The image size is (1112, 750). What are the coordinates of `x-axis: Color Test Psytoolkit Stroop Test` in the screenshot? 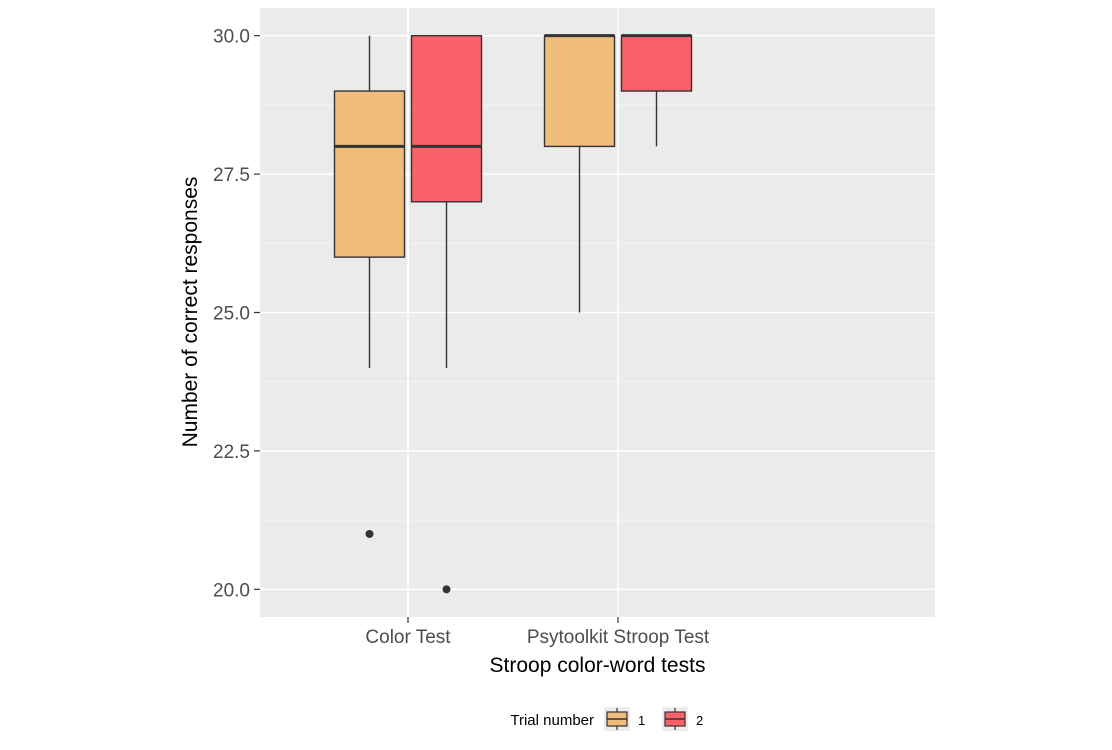 It's located at (537, 632).